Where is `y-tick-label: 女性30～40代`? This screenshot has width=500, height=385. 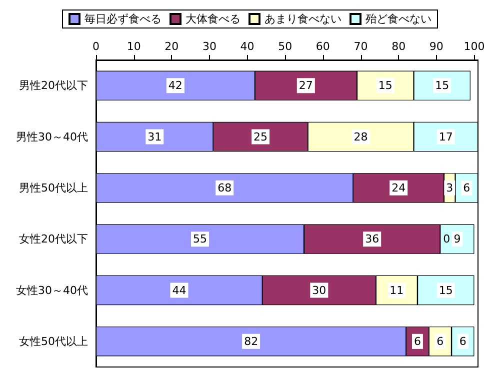 y-tick-label: 女性30～40代 is located at coordinates (52, 290).